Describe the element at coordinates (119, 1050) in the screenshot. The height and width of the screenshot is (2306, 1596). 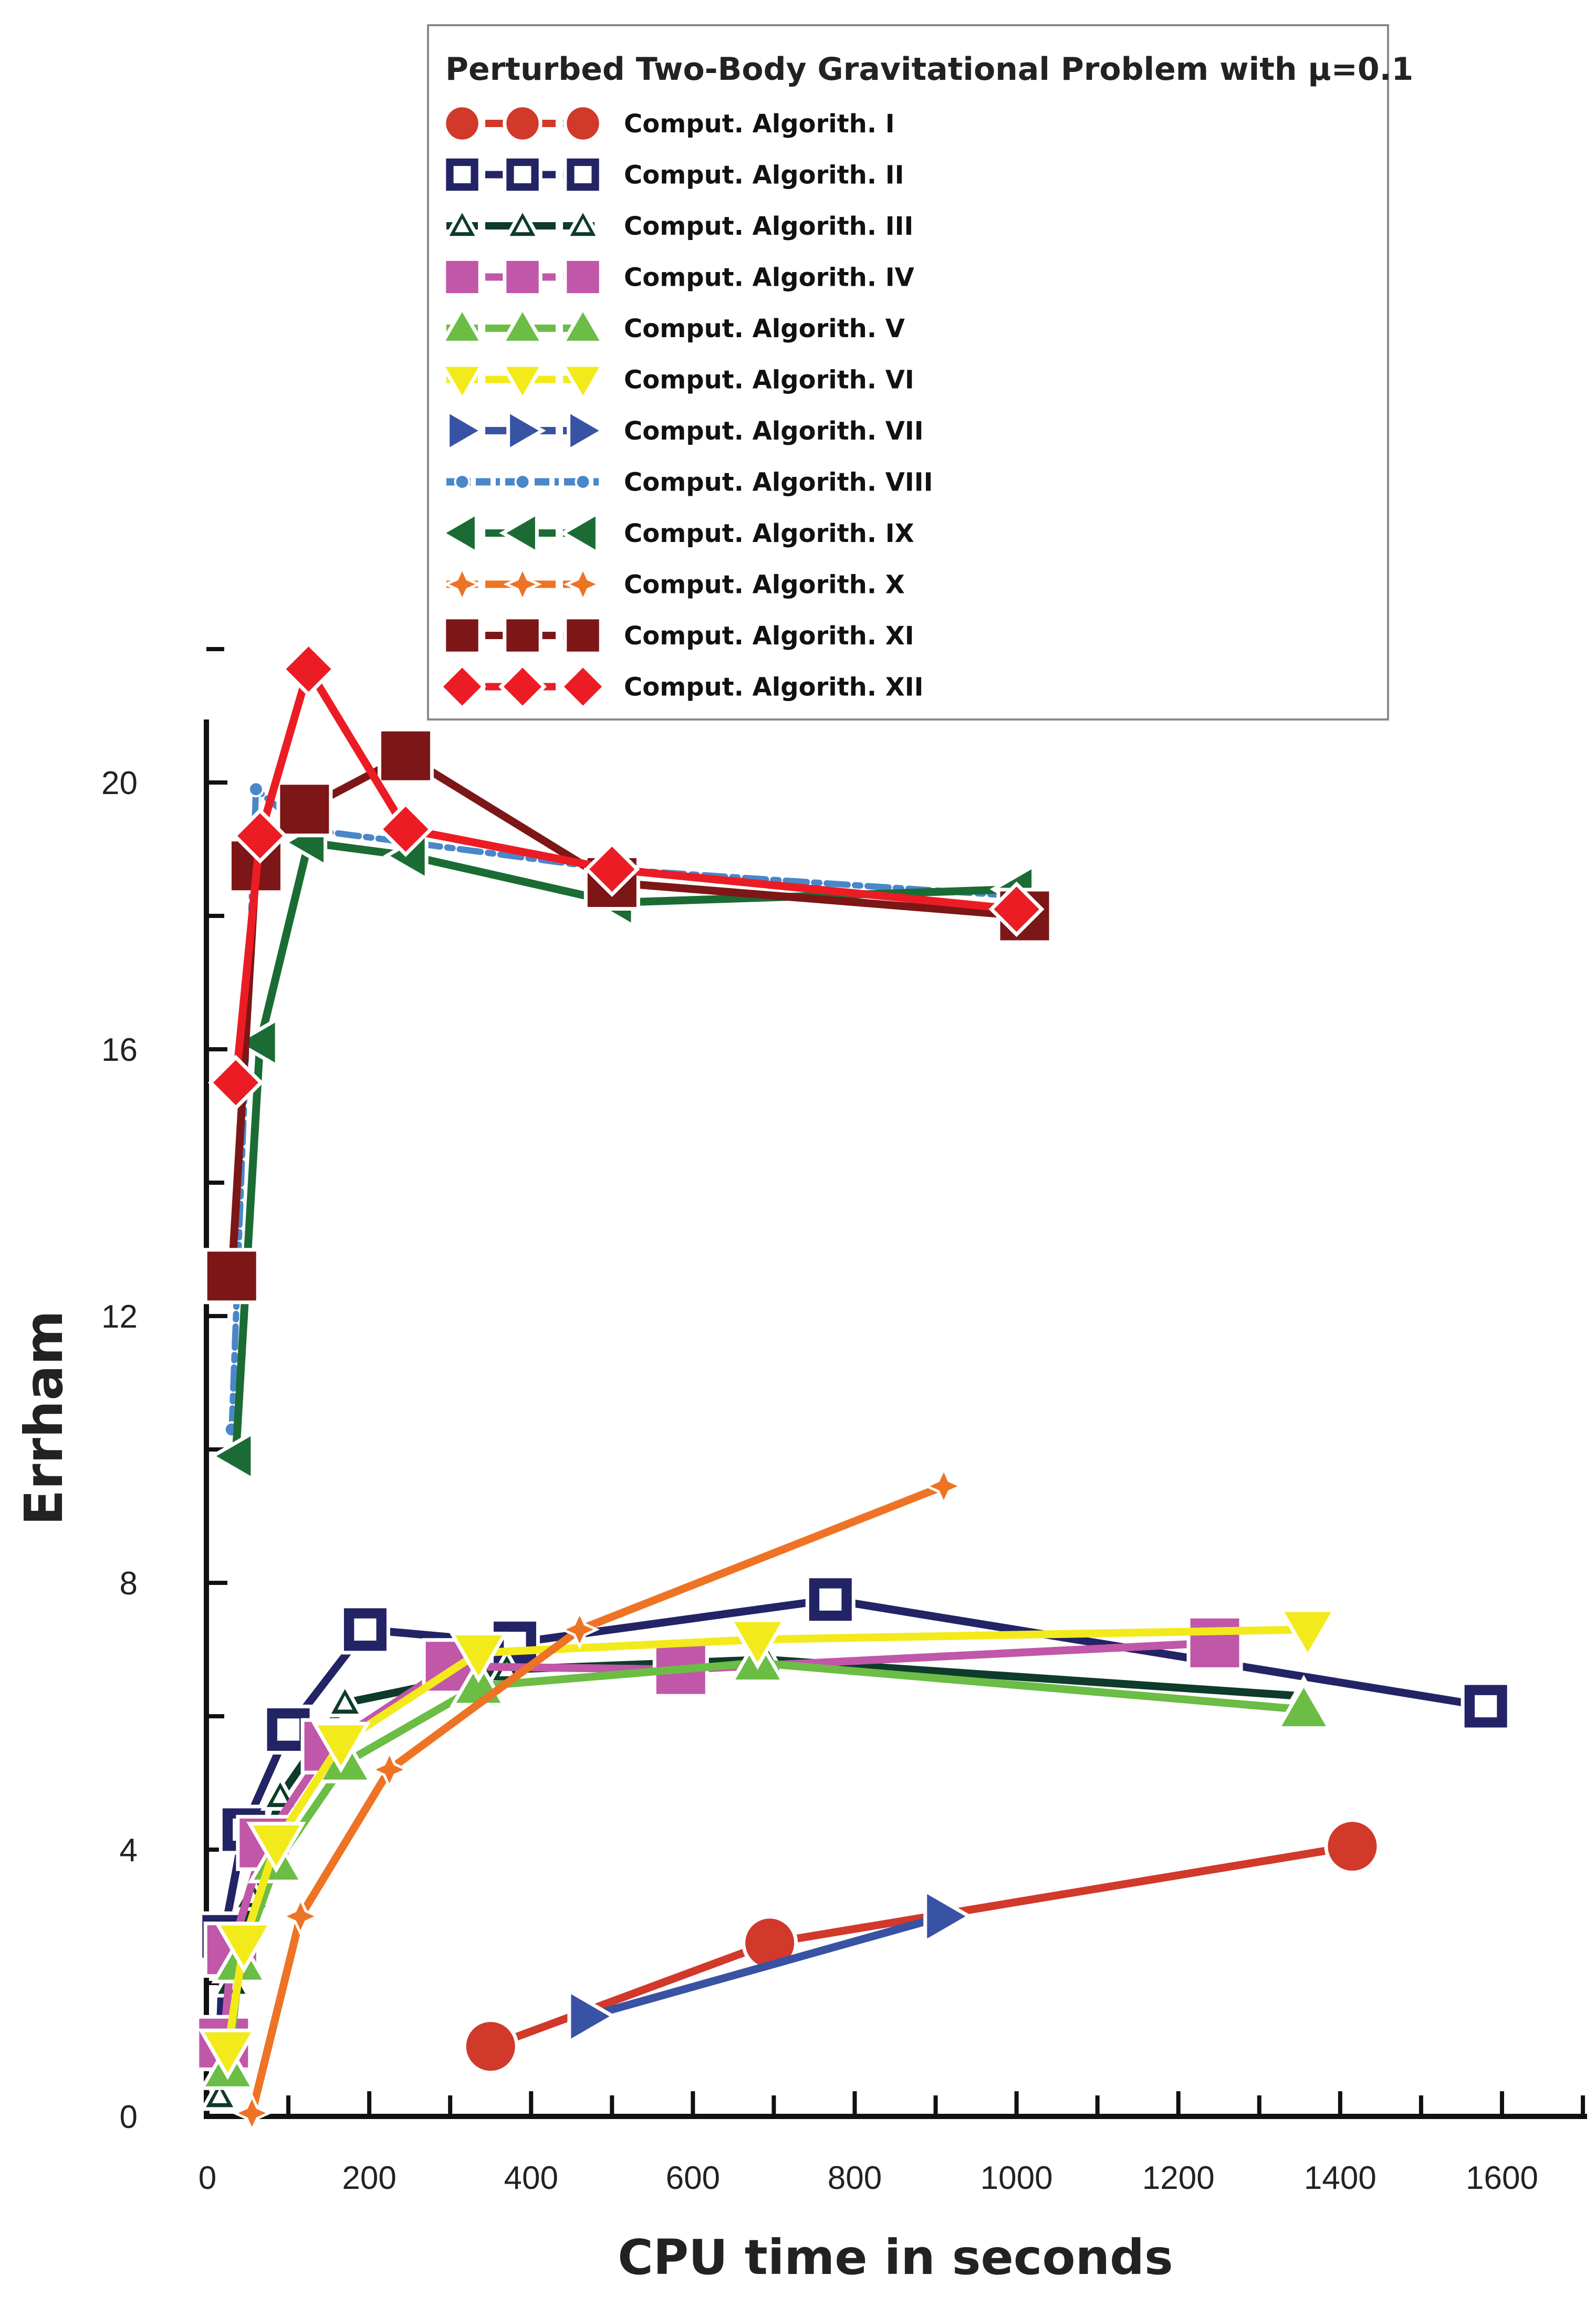
I see `y-tick-label: 16` at that location.